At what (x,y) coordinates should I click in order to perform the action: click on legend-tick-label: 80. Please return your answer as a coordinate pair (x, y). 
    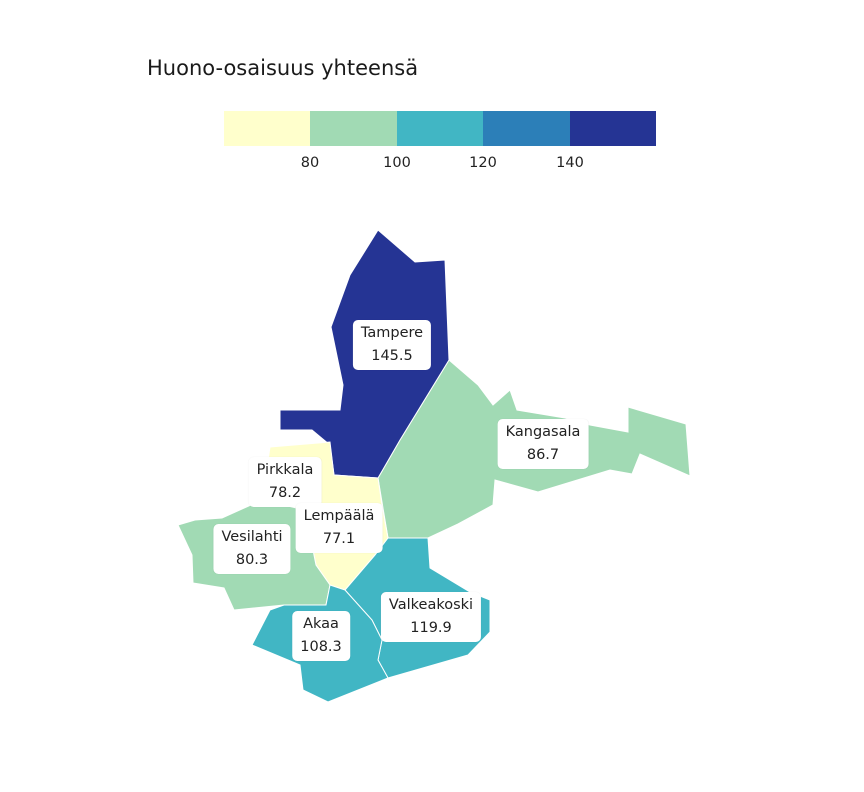
    Looking at the image, I should click on (310, 163).